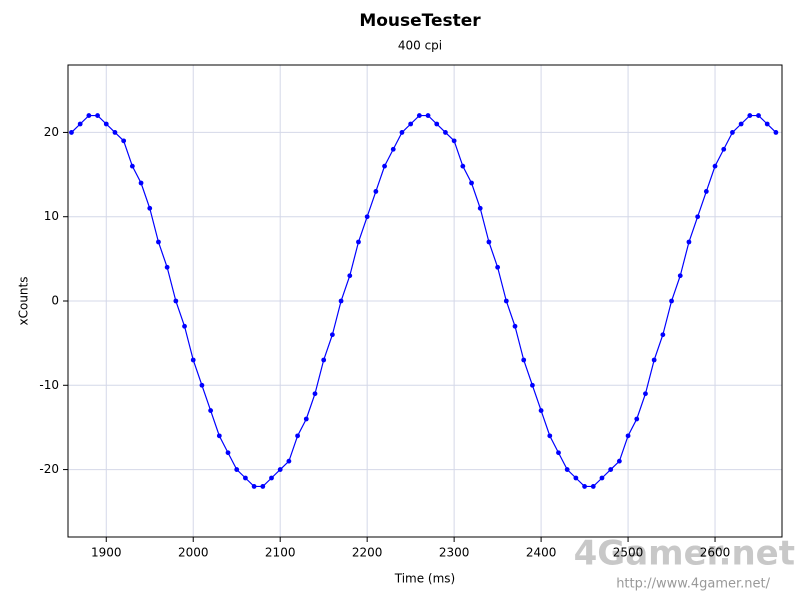 This screenshot has width=800, height=604. Describe the element at coordinates (106, 553) in the screenshot. I see `x-tick-label: 1900` at that location.